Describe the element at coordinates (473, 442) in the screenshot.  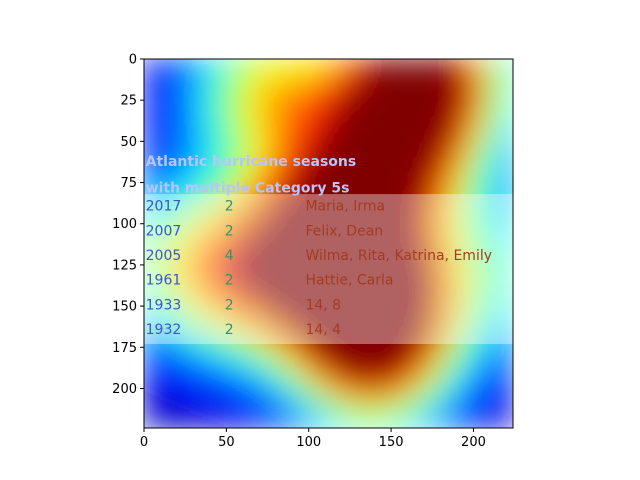
I see `x-tick-label: 200` at that location.